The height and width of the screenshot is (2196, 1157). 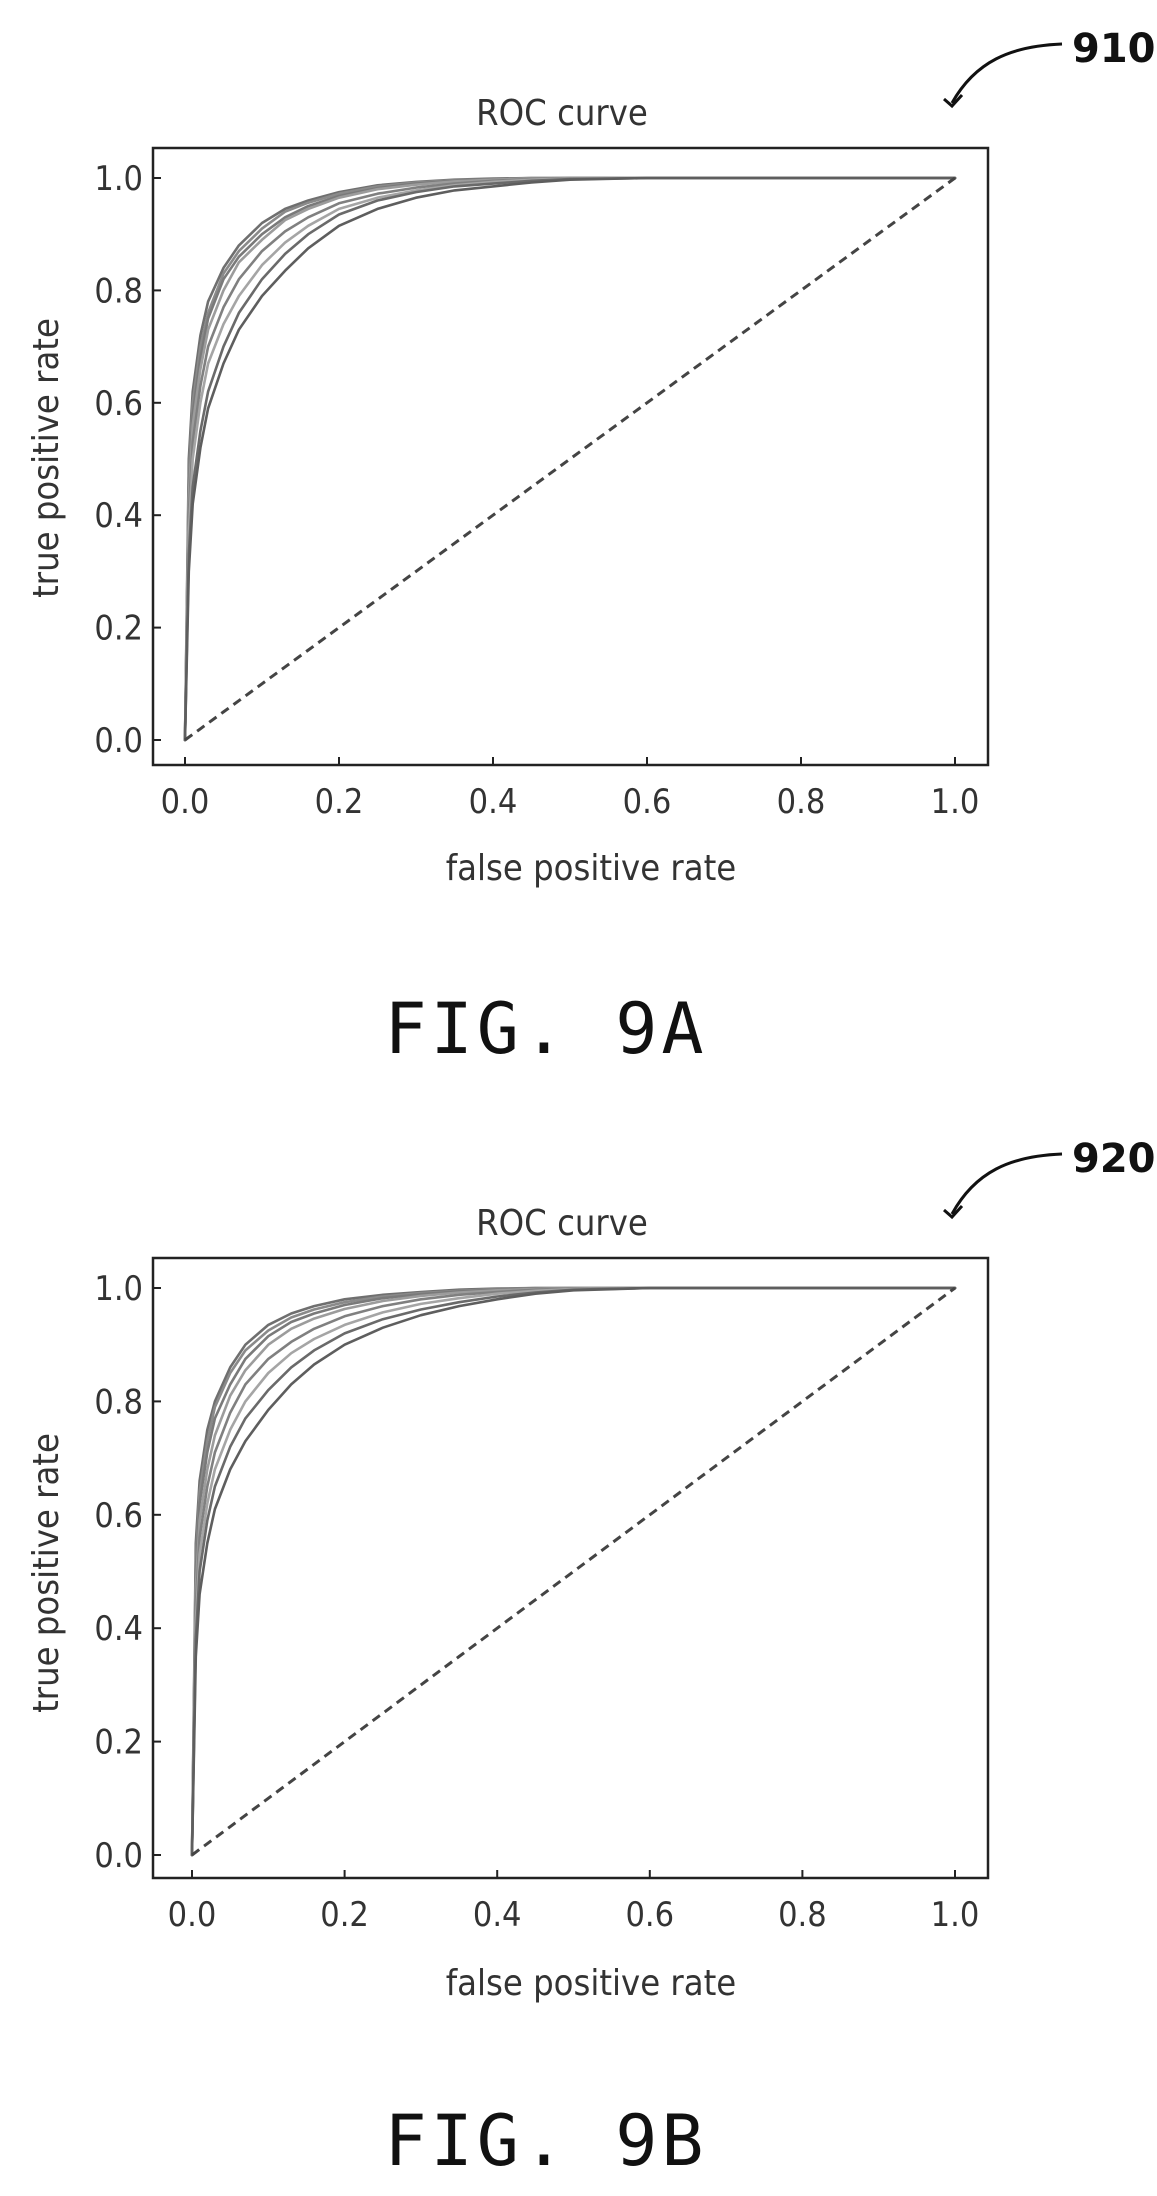 I want to click on reference-numeral-910: 910, so click(x=1114, y=49).